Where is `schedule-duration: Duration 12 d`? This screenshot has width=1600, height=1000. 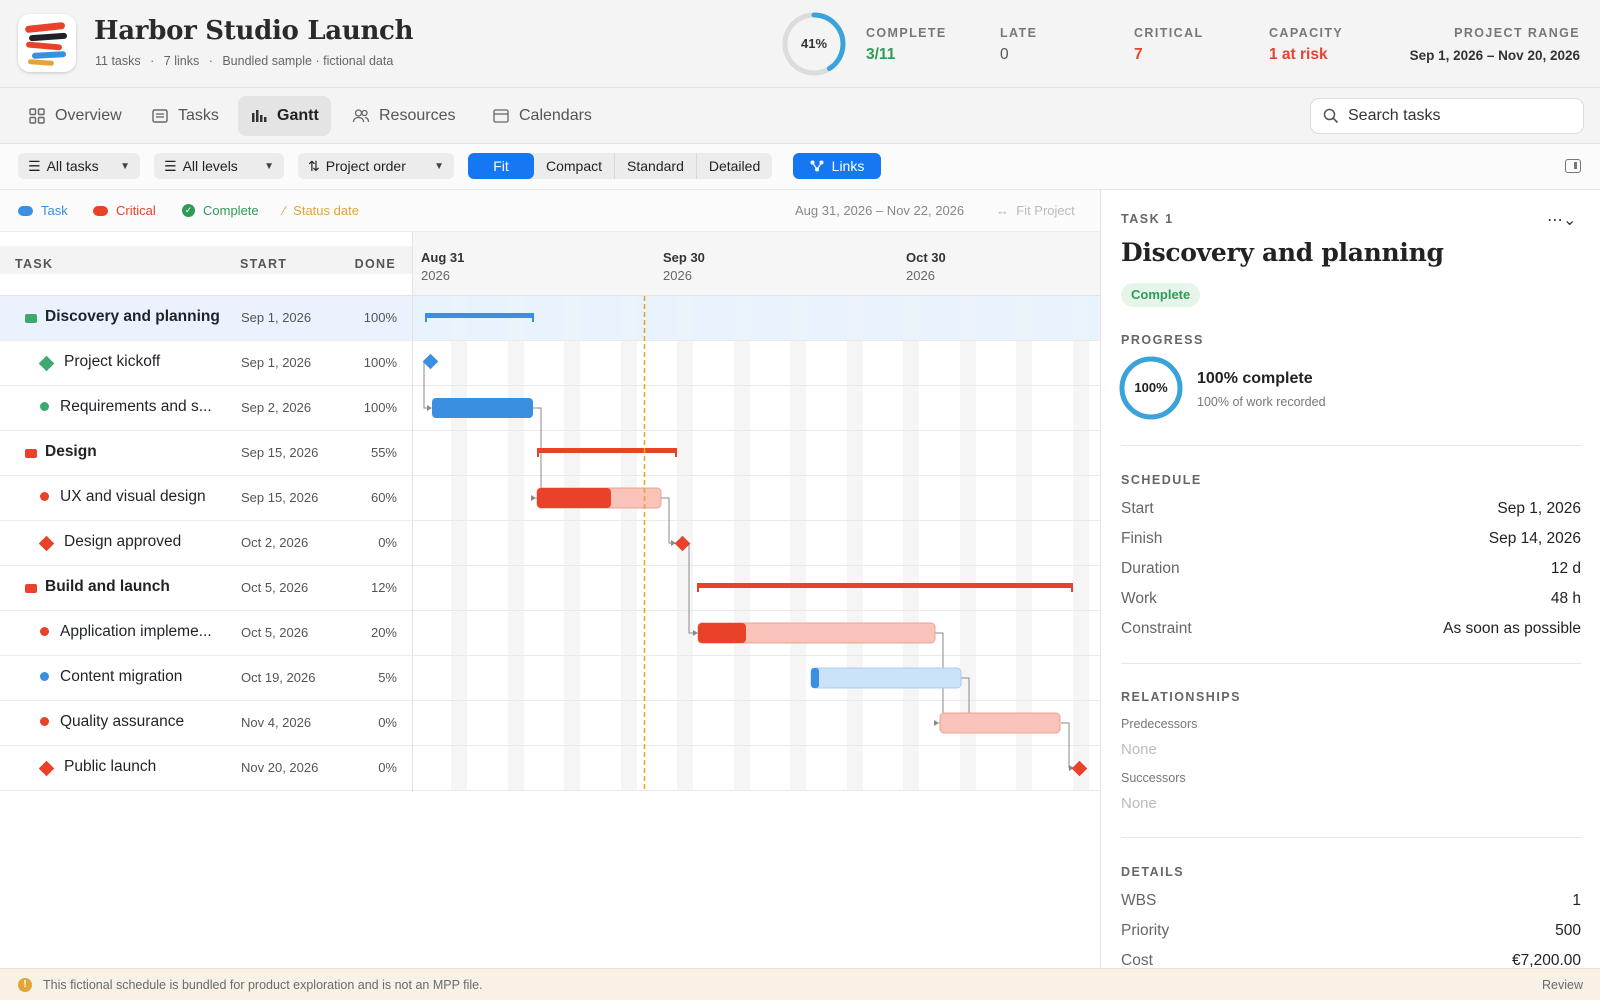
schedule-duration: Duration 12 d is located at coordinates (1351, 569).